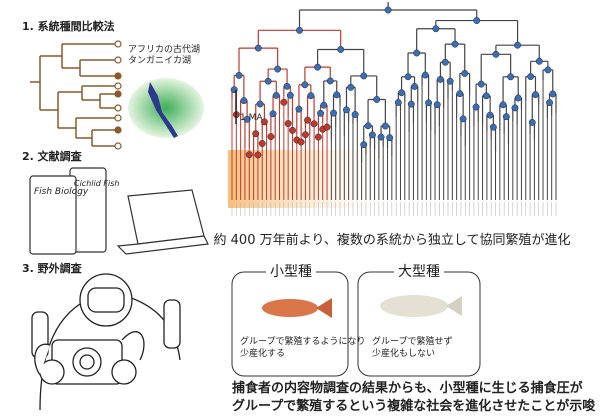 Image resolution: width=600 pixels, height=420 pixels. I want to click on scale-label: 1 MA, so click(251, 118).